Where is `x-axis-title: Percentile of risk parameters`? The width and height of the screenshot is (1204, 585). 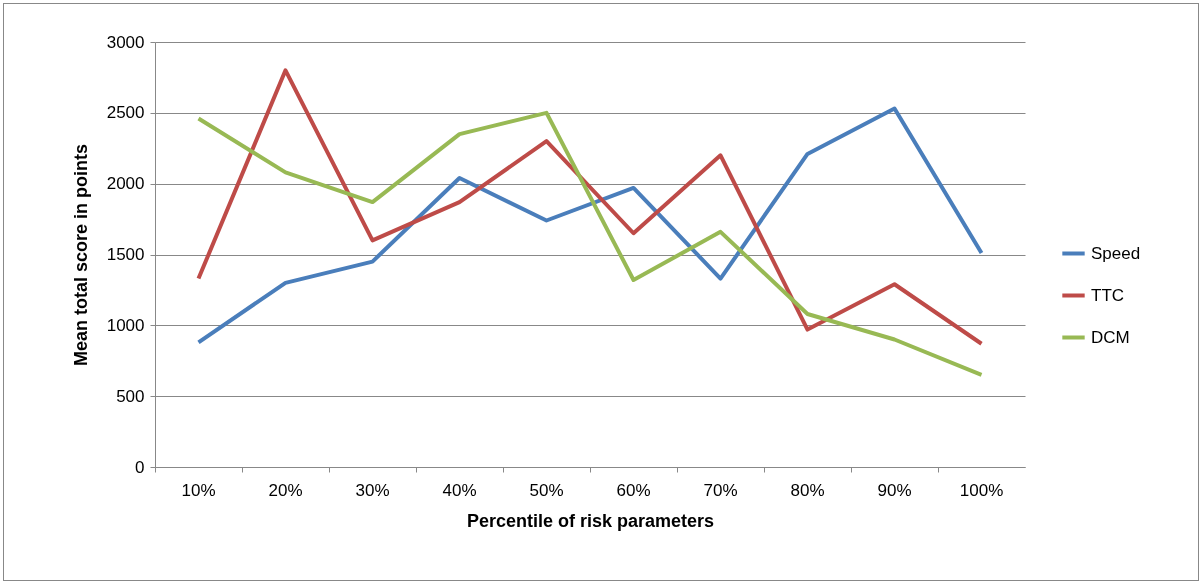
x-axis-title: Percentile of risk parameters is located at coordinates (590, 520).